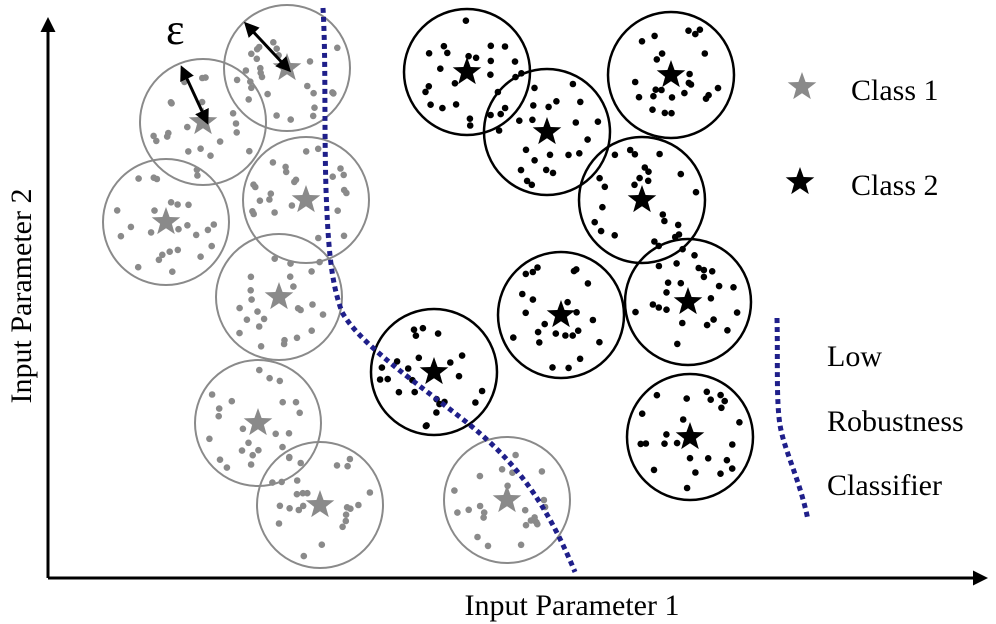 The width and height of the screenshot is (996, 624). Describe the element at coordinates (895, 90) in the screenshot. I see `legend-class1-label: Class 1` at that location.